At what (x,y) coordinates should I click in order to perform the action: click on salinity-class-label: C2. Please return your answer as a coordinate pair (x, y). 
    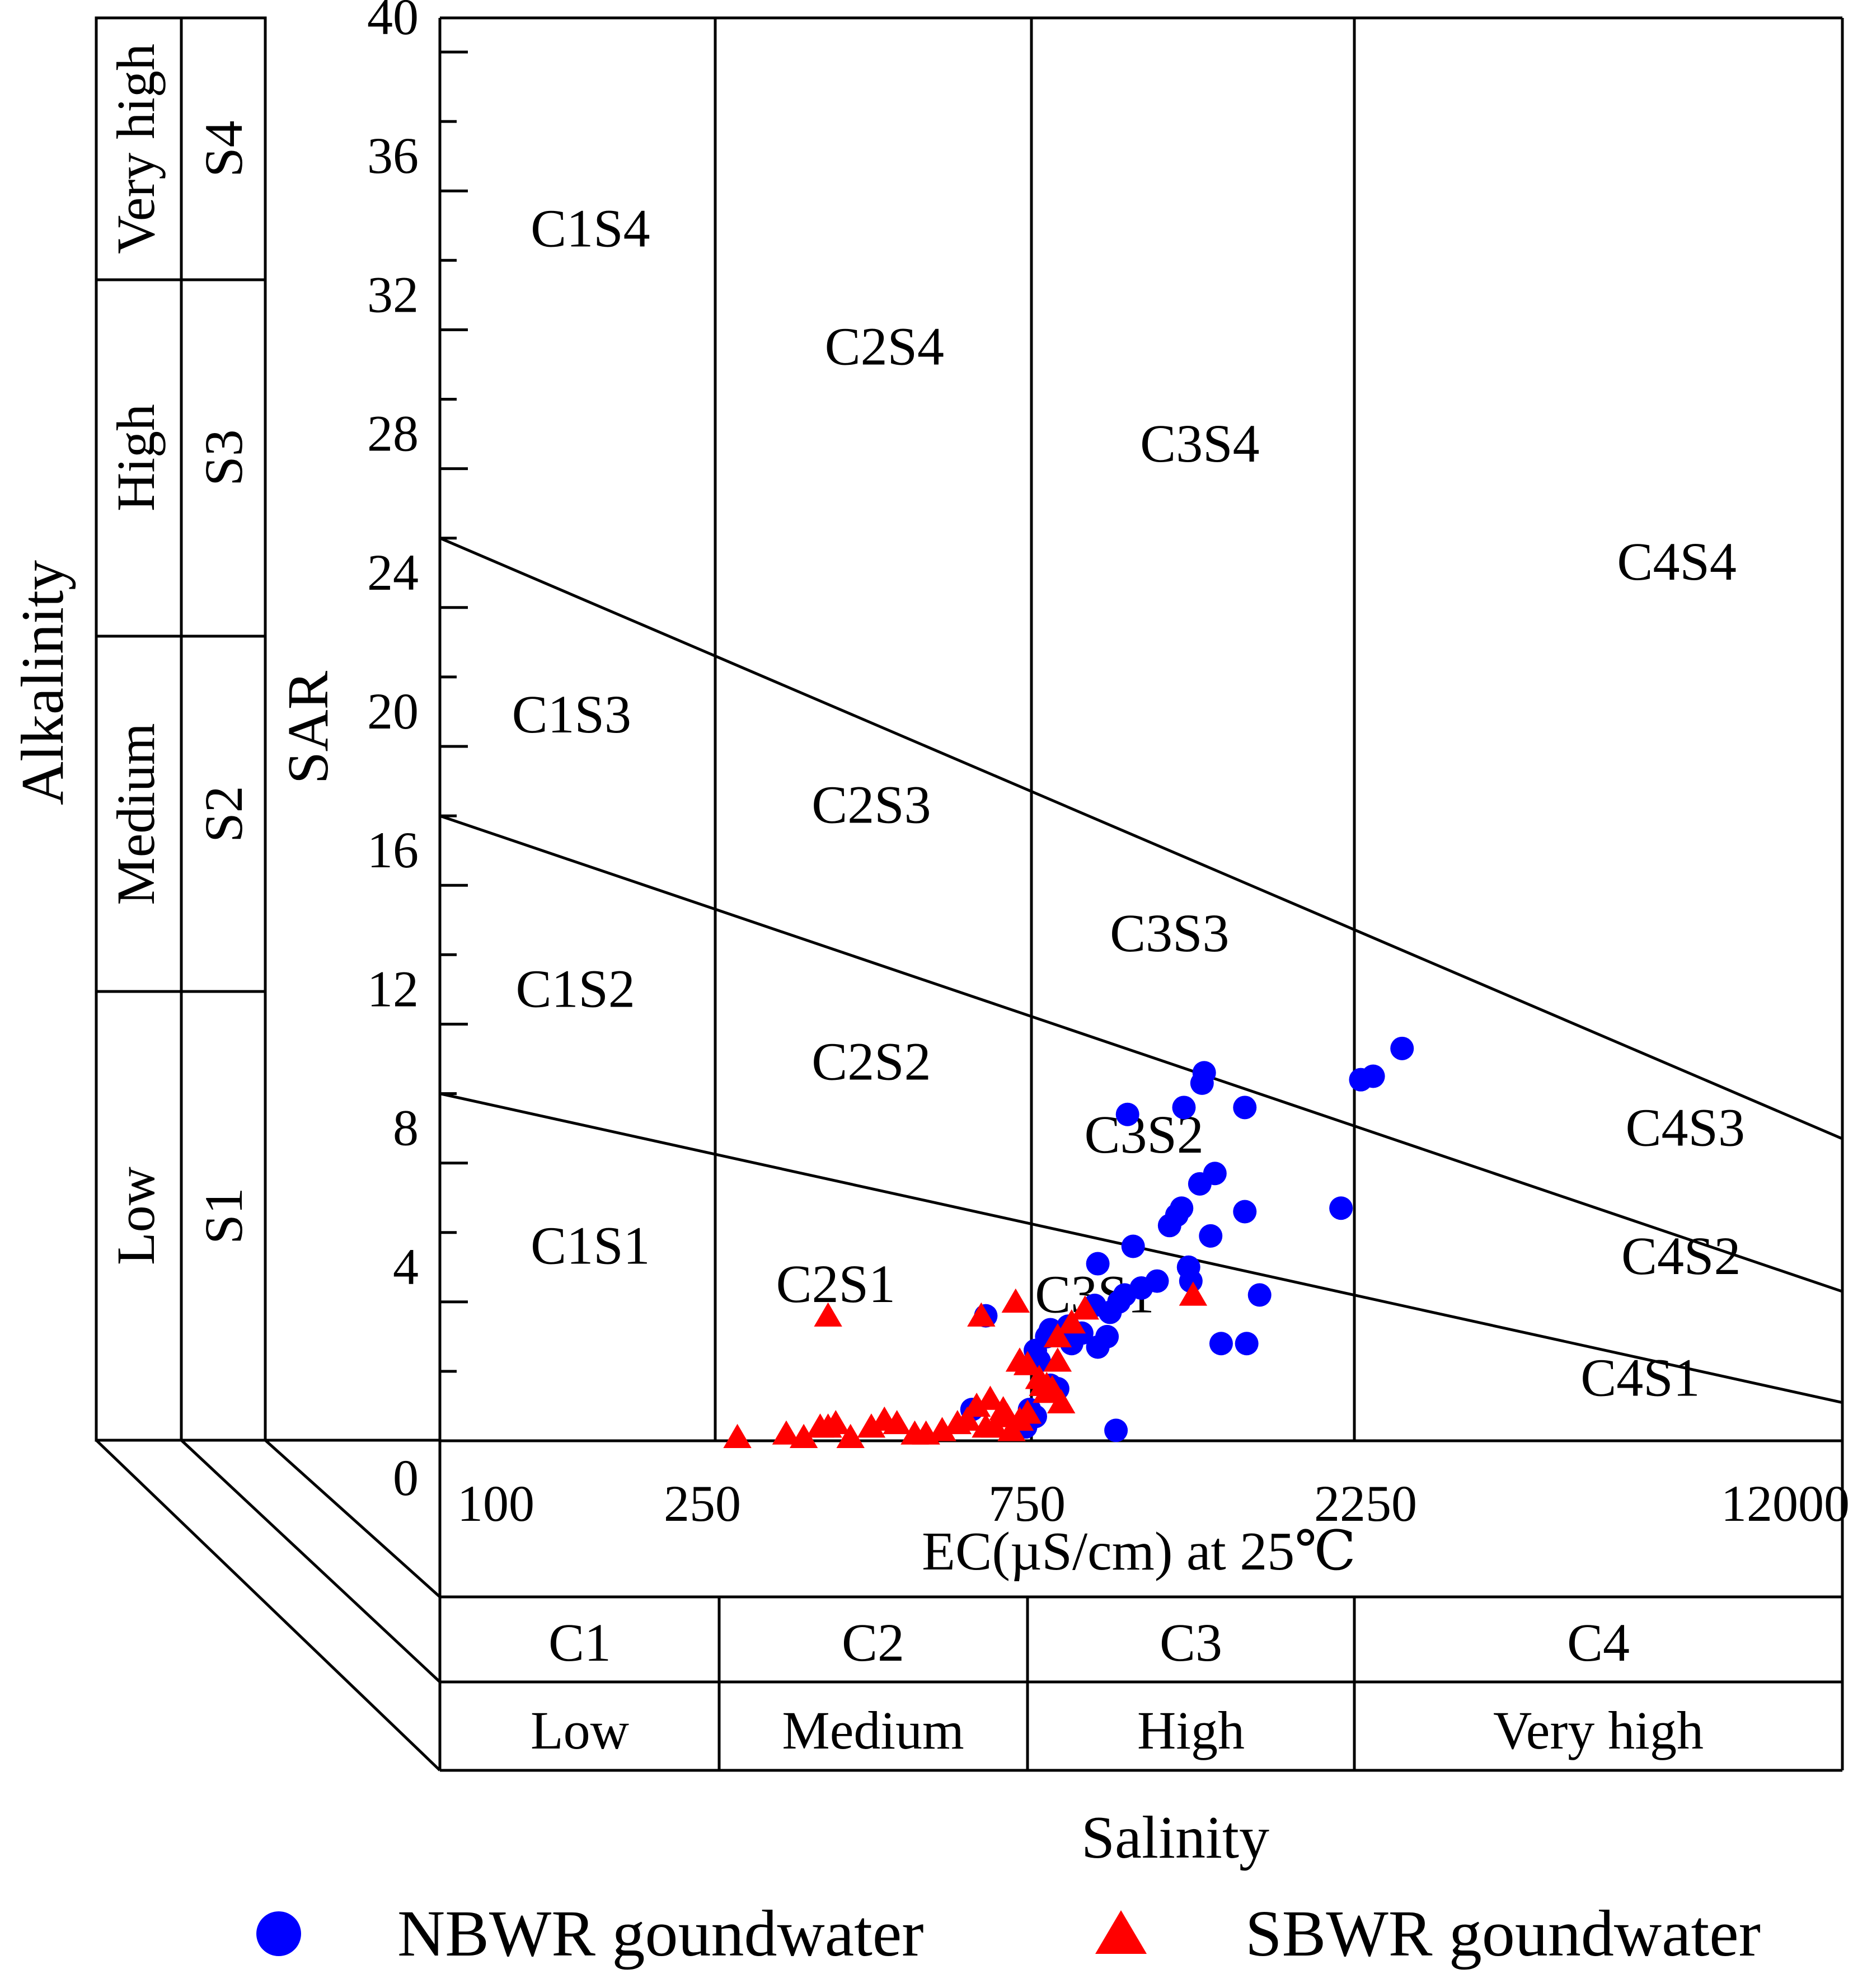
    Looking at the image, I should click on (873, 1642).